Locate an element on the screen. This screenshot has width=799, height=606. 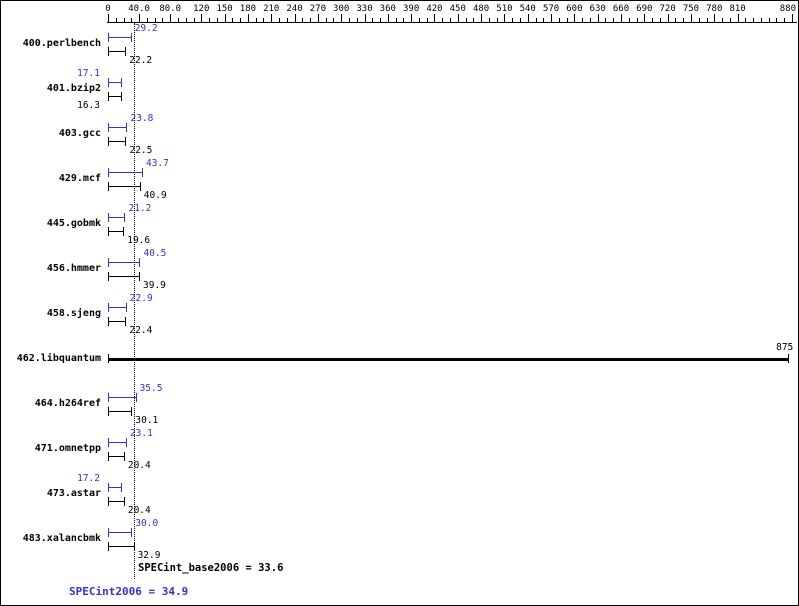
x-axis-tick-label: 420 is located at coordinates (434, 9).